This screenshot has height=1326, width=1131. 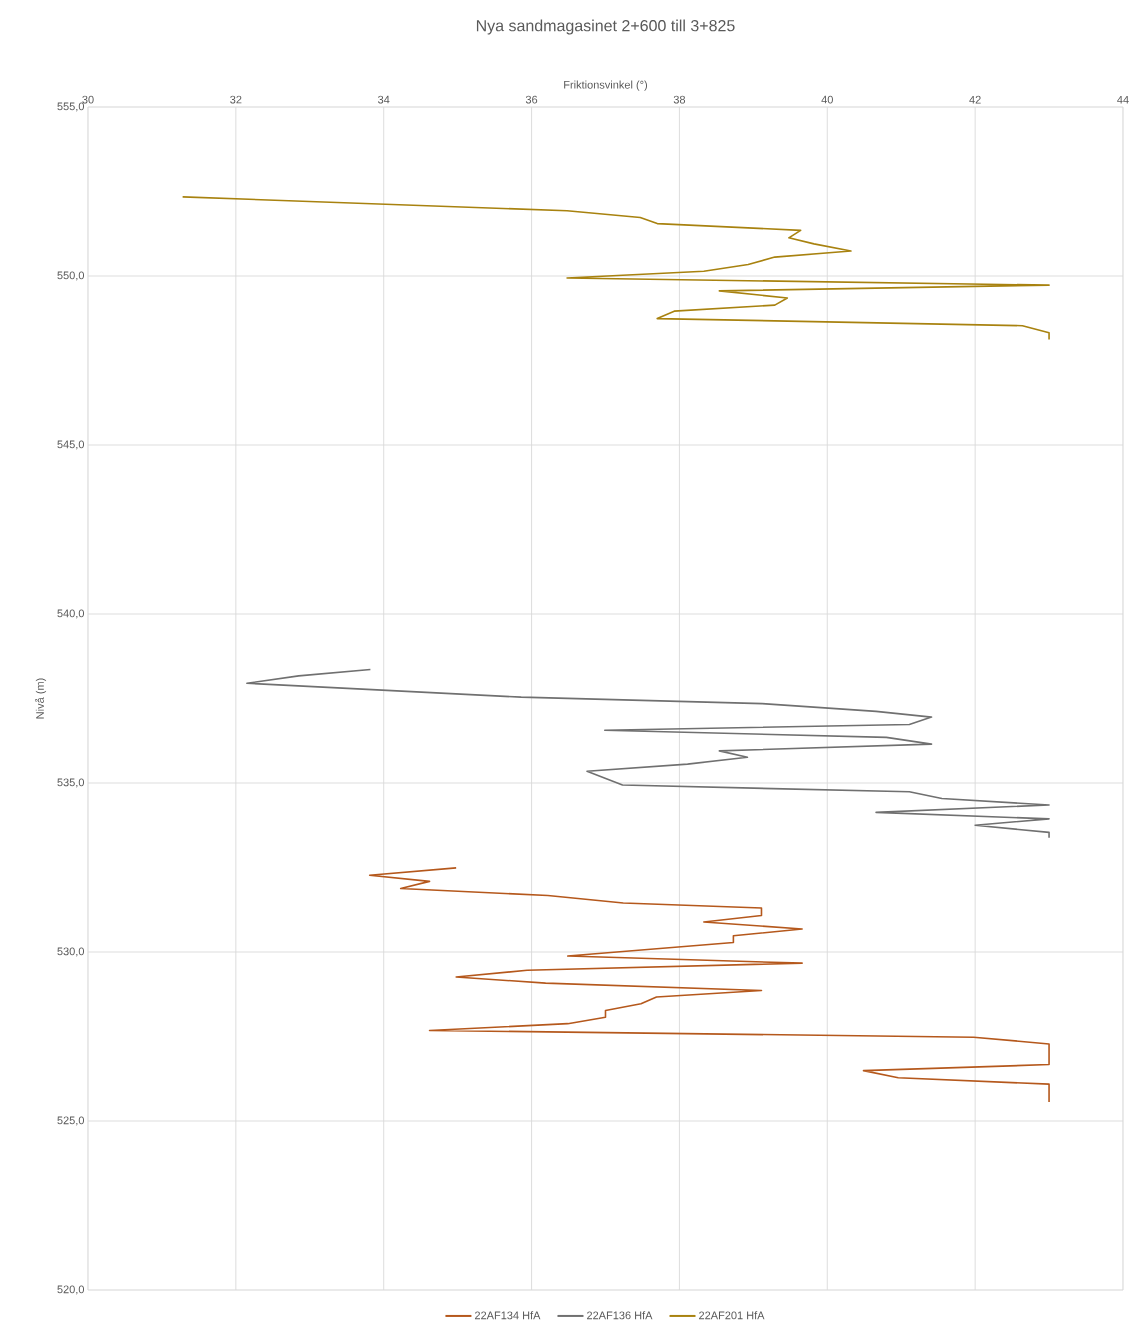 I want to click on x-tick-label: 44, so click(x=1123, y=99).